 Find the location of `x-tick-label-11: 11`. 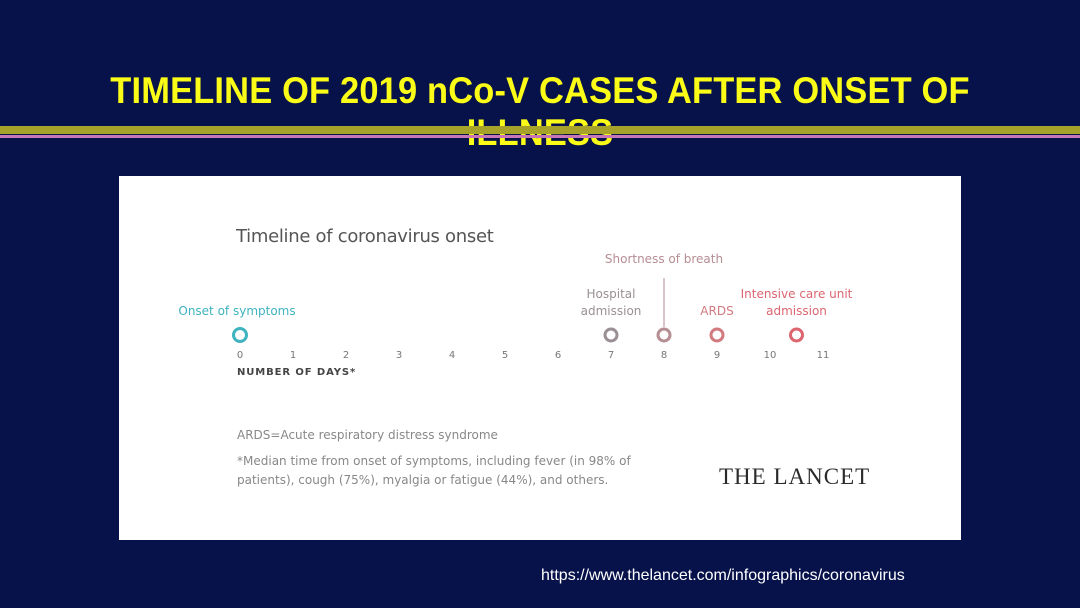

x-tick-label-11: 11 is located at coordinates (823, 355).